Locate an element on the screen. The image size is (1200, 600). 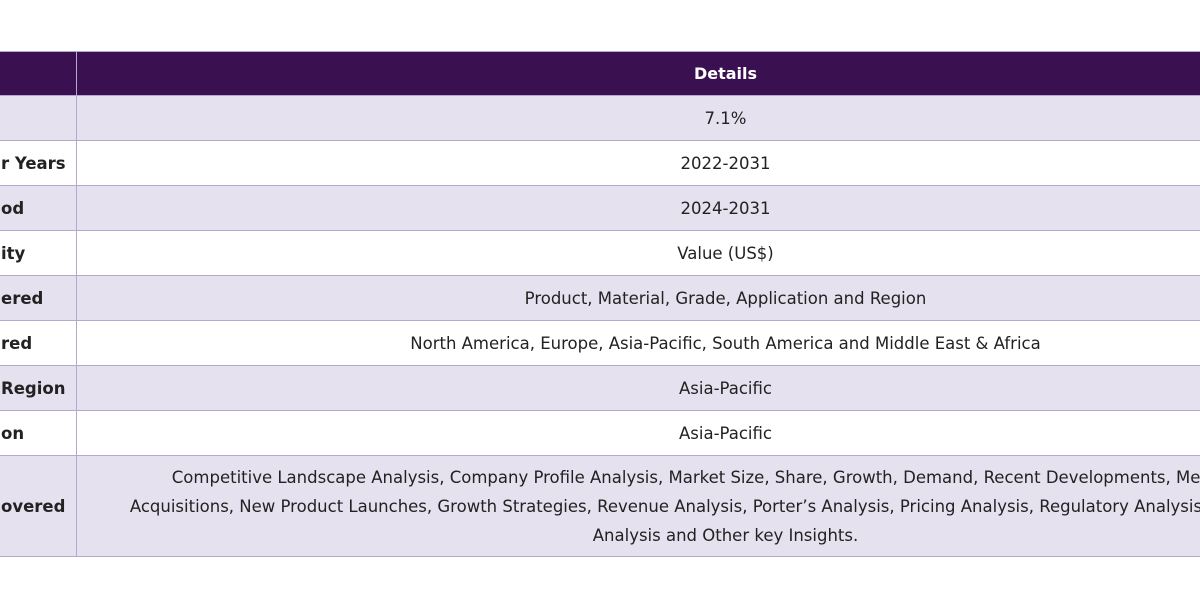
label-cell is located at coordinates (38, 118).